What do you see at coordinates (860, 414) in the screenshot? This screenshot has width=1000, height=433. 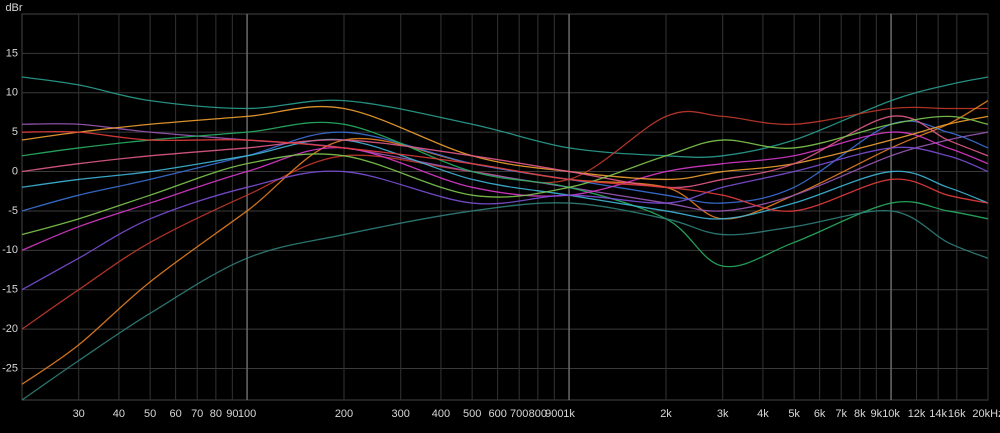 I see `x-tick-label: 8k` at bounding box center [860, 414].